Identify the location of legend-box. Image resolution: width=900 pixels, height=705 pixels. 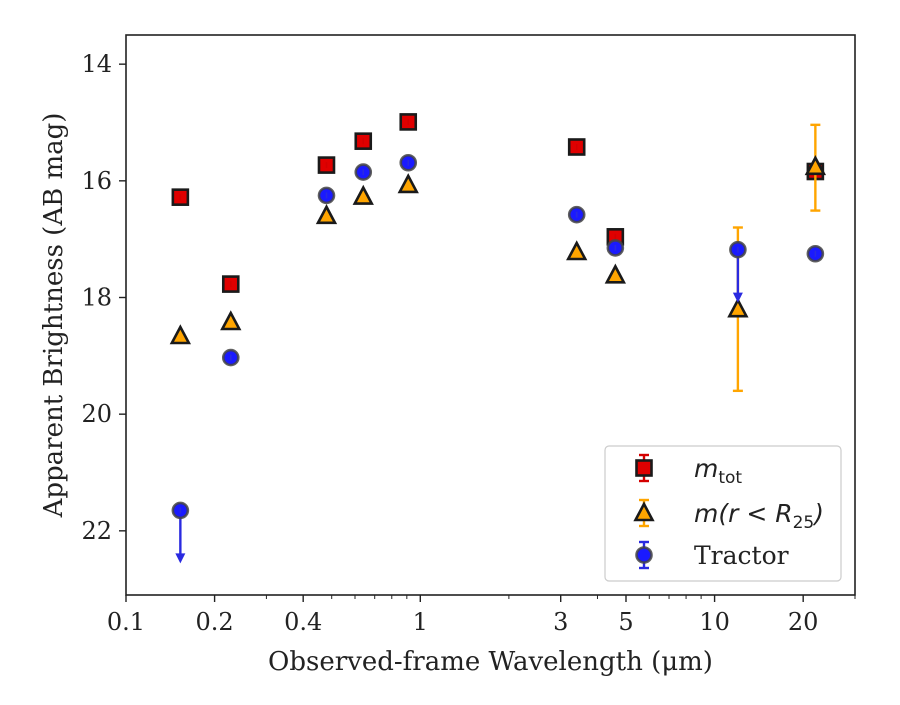
(723, 513).